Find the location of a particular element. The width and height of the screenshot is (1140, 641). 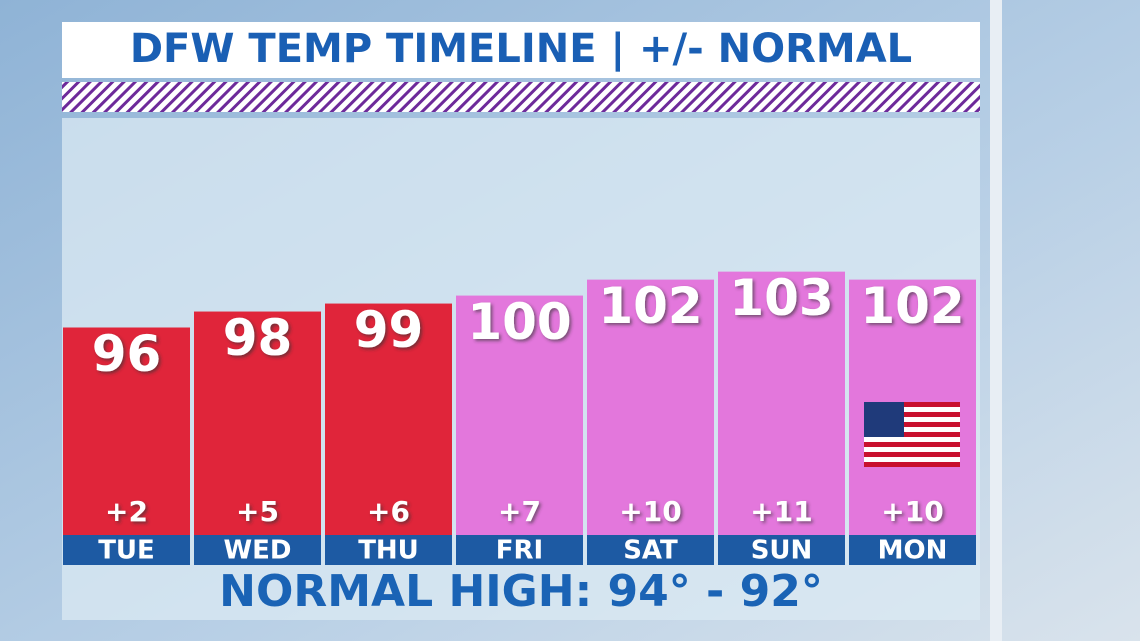

value-label: 100 is located at coordinates (519, 322).